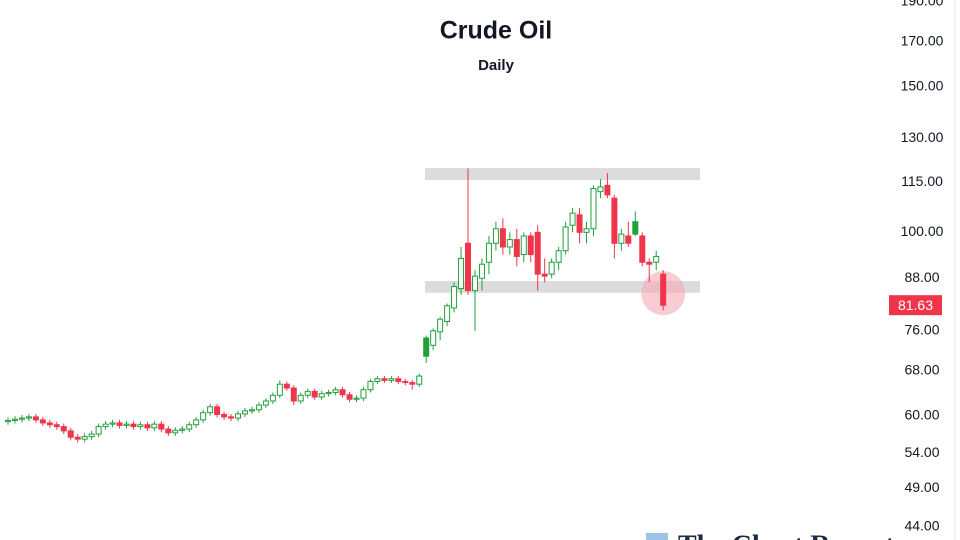 The height and width of the screenshot is (540, 960). I want to click on y-tick-label: 68.00, so click(921, 369).